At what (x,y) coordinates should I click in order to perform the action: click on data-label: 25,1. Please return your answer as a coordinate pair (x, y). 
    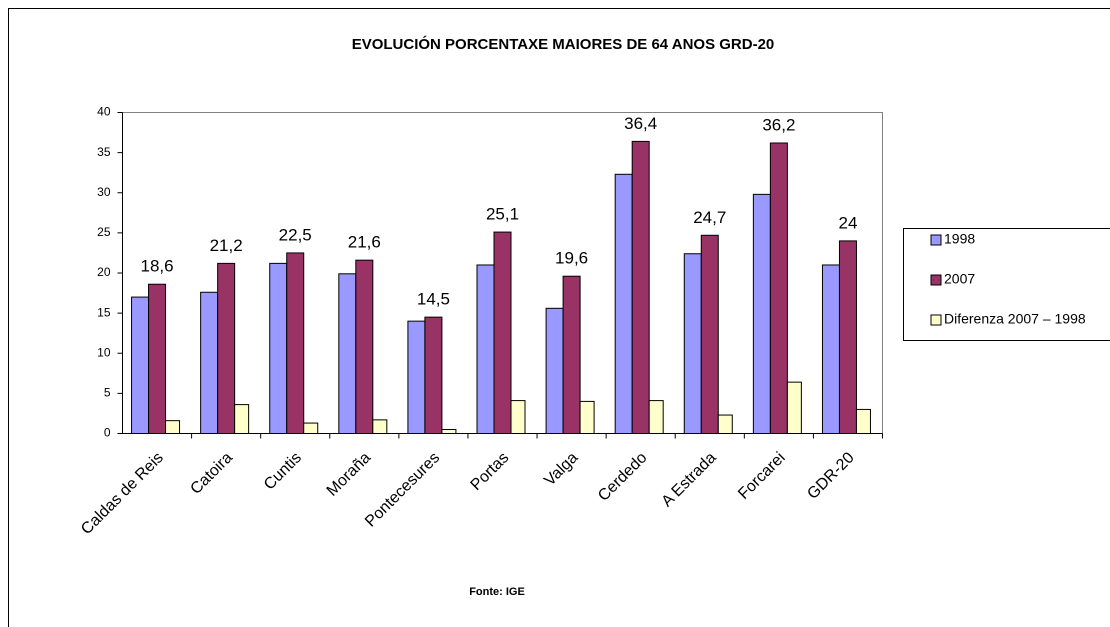
    Looking at the image, I should click on (502, 214).